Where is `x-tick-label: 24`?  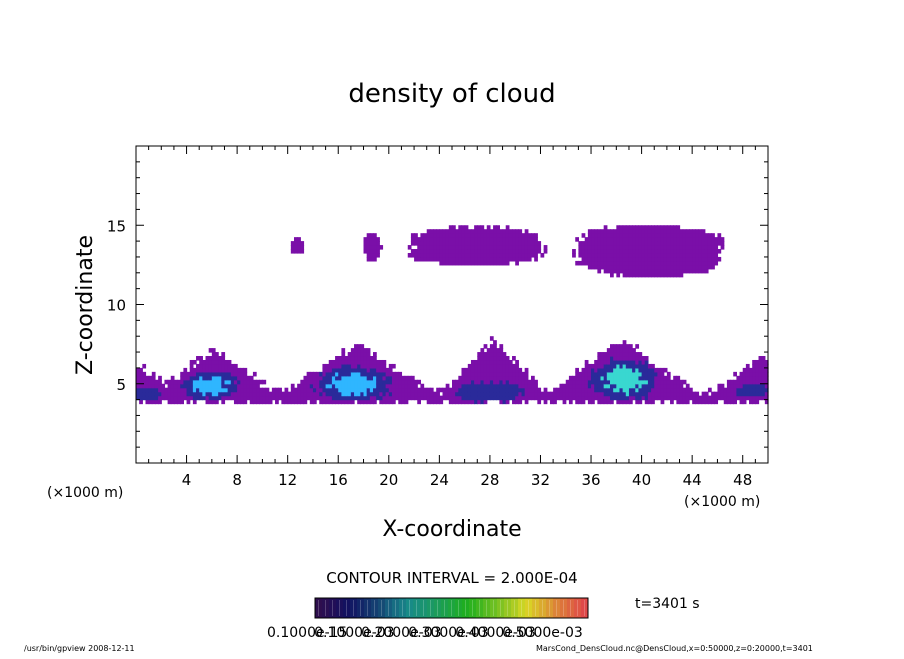 x-tick-label: 24 is located at coordinates (439, 480).